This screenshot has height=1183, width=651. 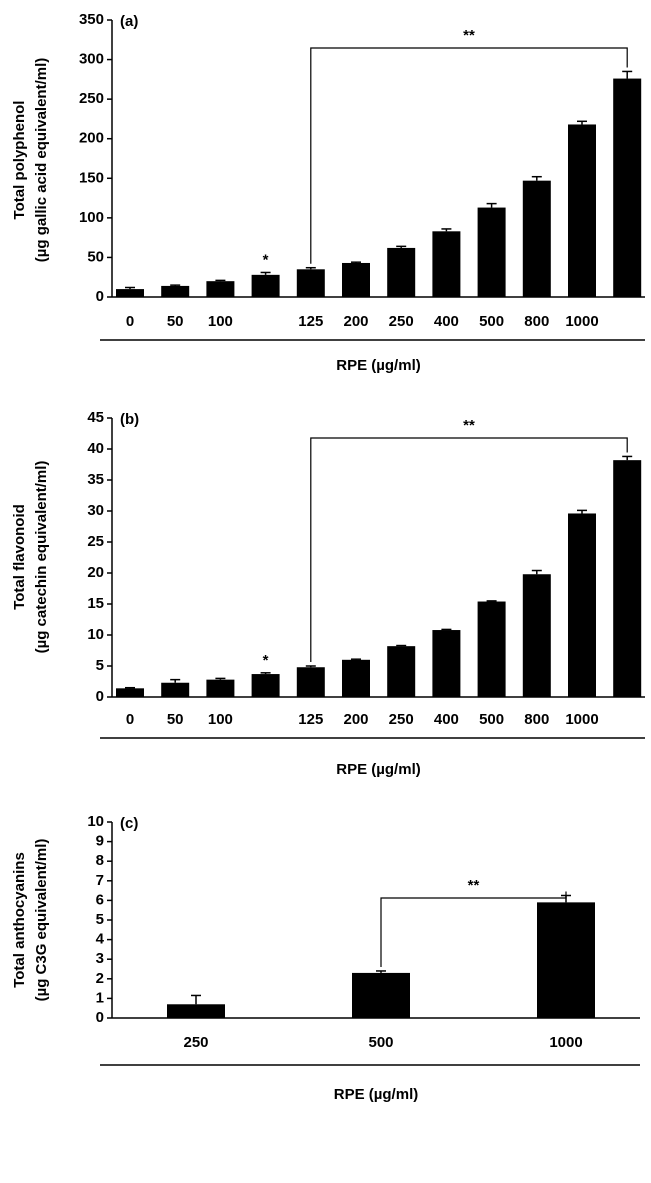 What do you see at coordinates (95, 479) in the screenshot?
I see `y-tick-label: 35` at bounding box center [95, 479].